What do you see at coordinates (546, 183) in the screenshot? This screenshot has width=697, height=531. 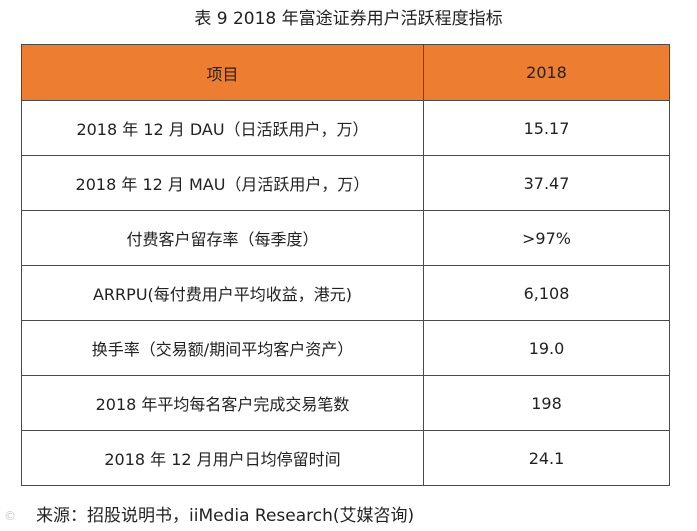 I see `row-value: 37.47` at bounding box center [546, 183].